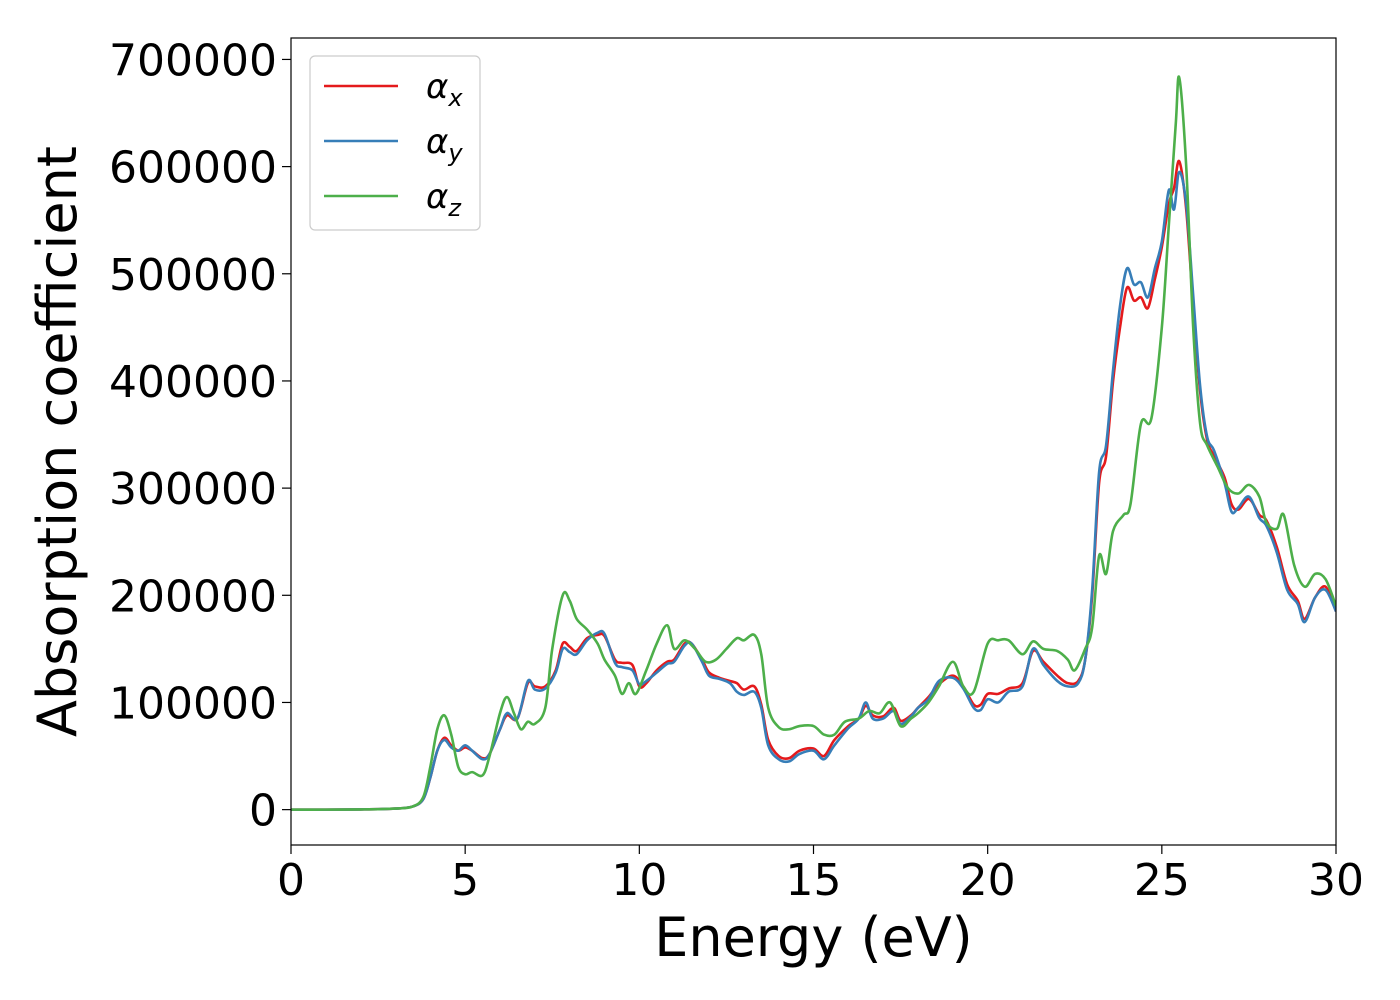  Describe the element at coordinates (444, 89) in the screenshot. I see `legend-label: αx` at that location.